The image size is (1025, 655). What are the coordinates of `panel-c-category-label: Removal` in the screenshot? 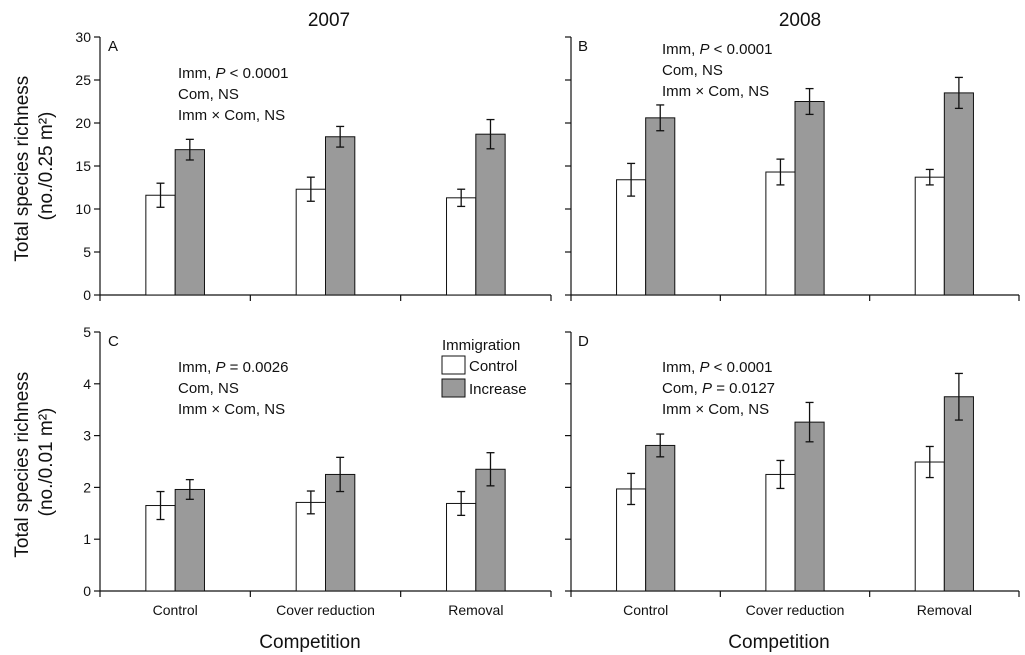 It's located at (475, 610).